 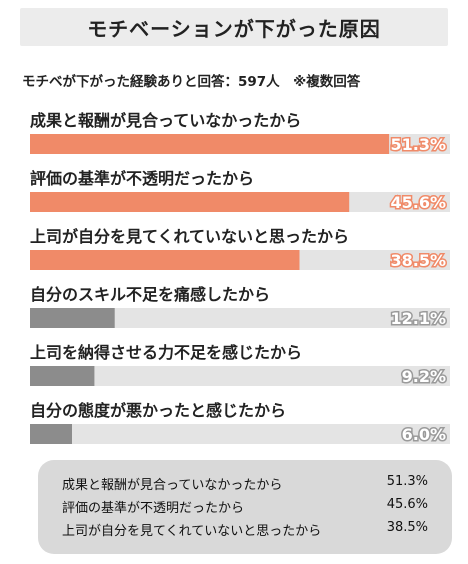 What do you see at coordinates (150, 294) in the screenshot?
I see `category-label: 自分のスキル不足を痛感したから` at bounding box center [150, 294].